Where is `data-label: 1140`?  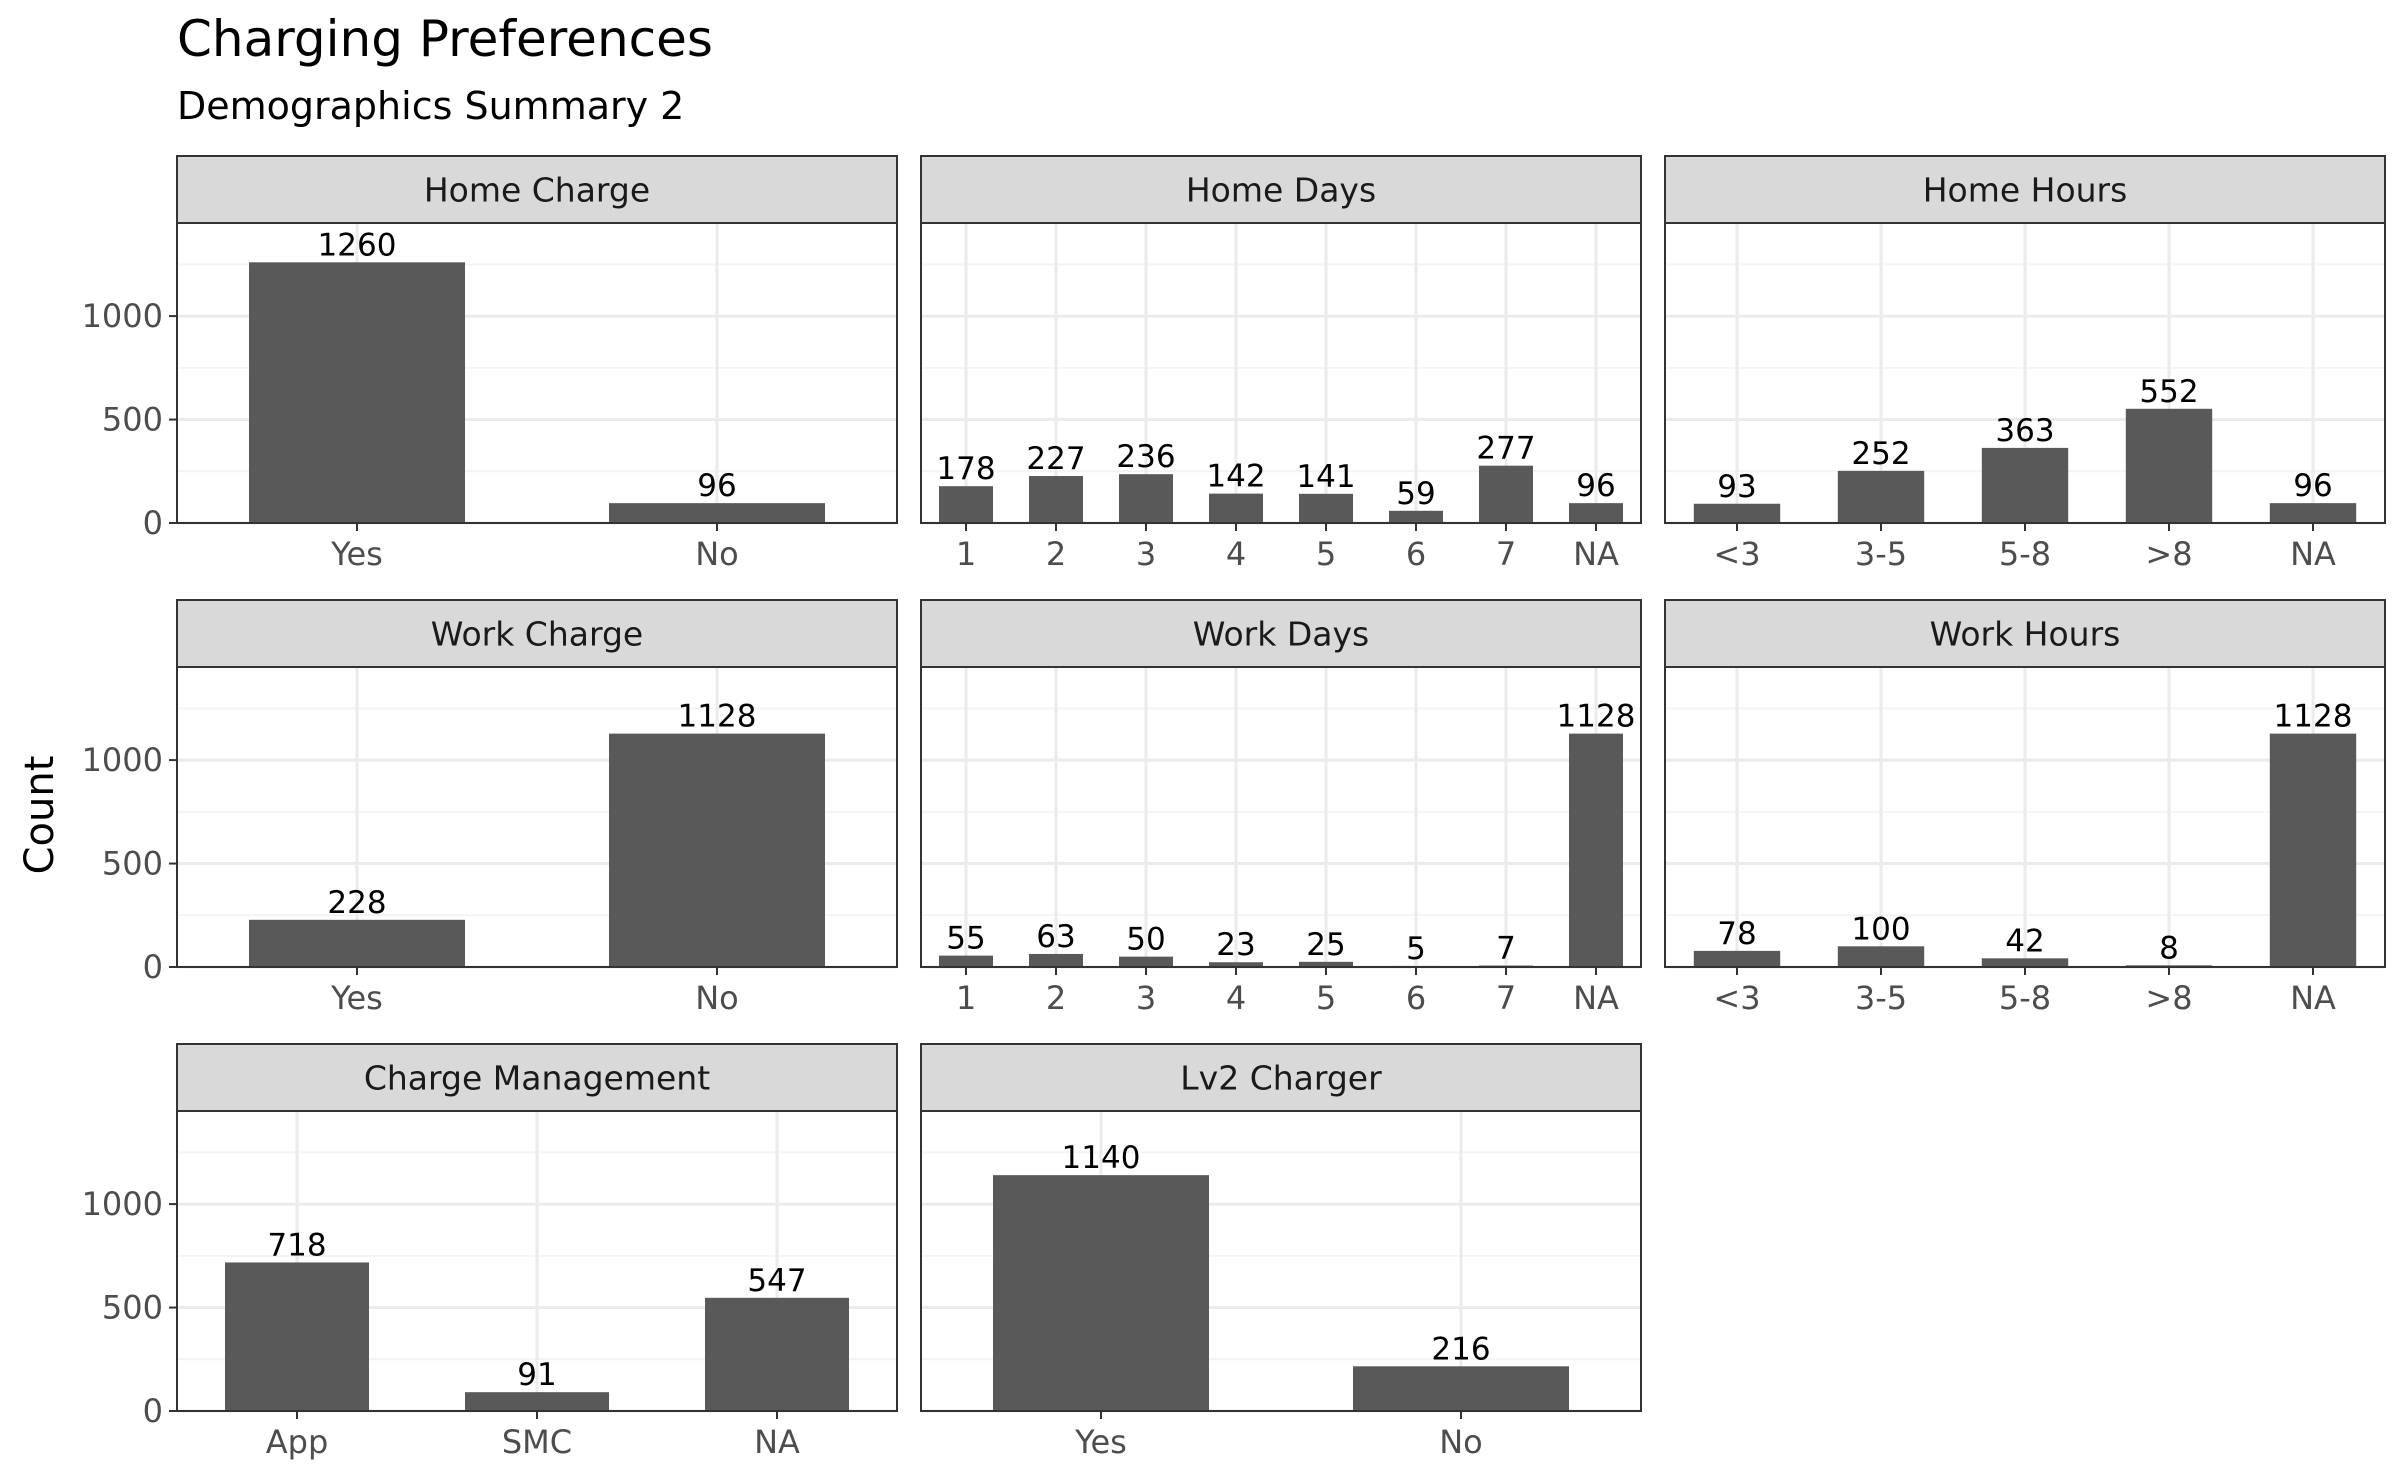
data-label: 1140 is located at coordinates (1101, 1158).